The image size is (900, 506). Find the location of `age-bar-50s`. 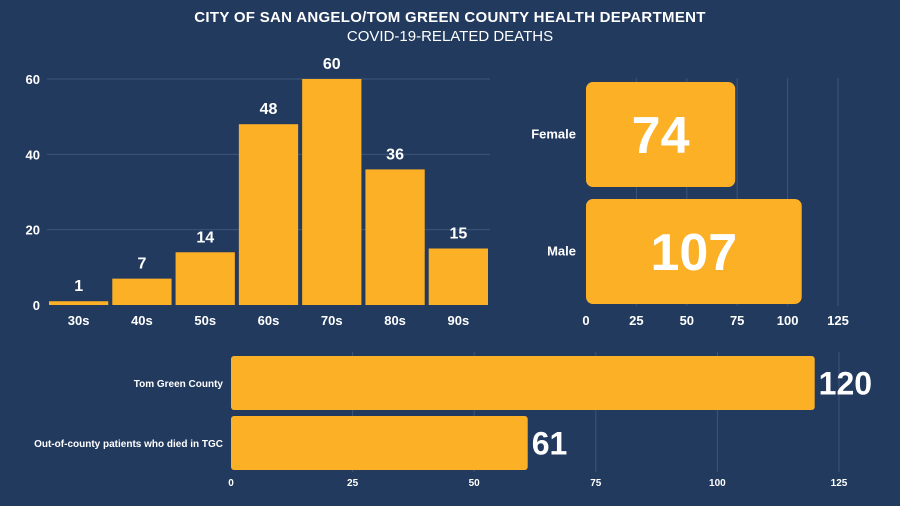

age-bar-50s is located at coordinates (205, 278).